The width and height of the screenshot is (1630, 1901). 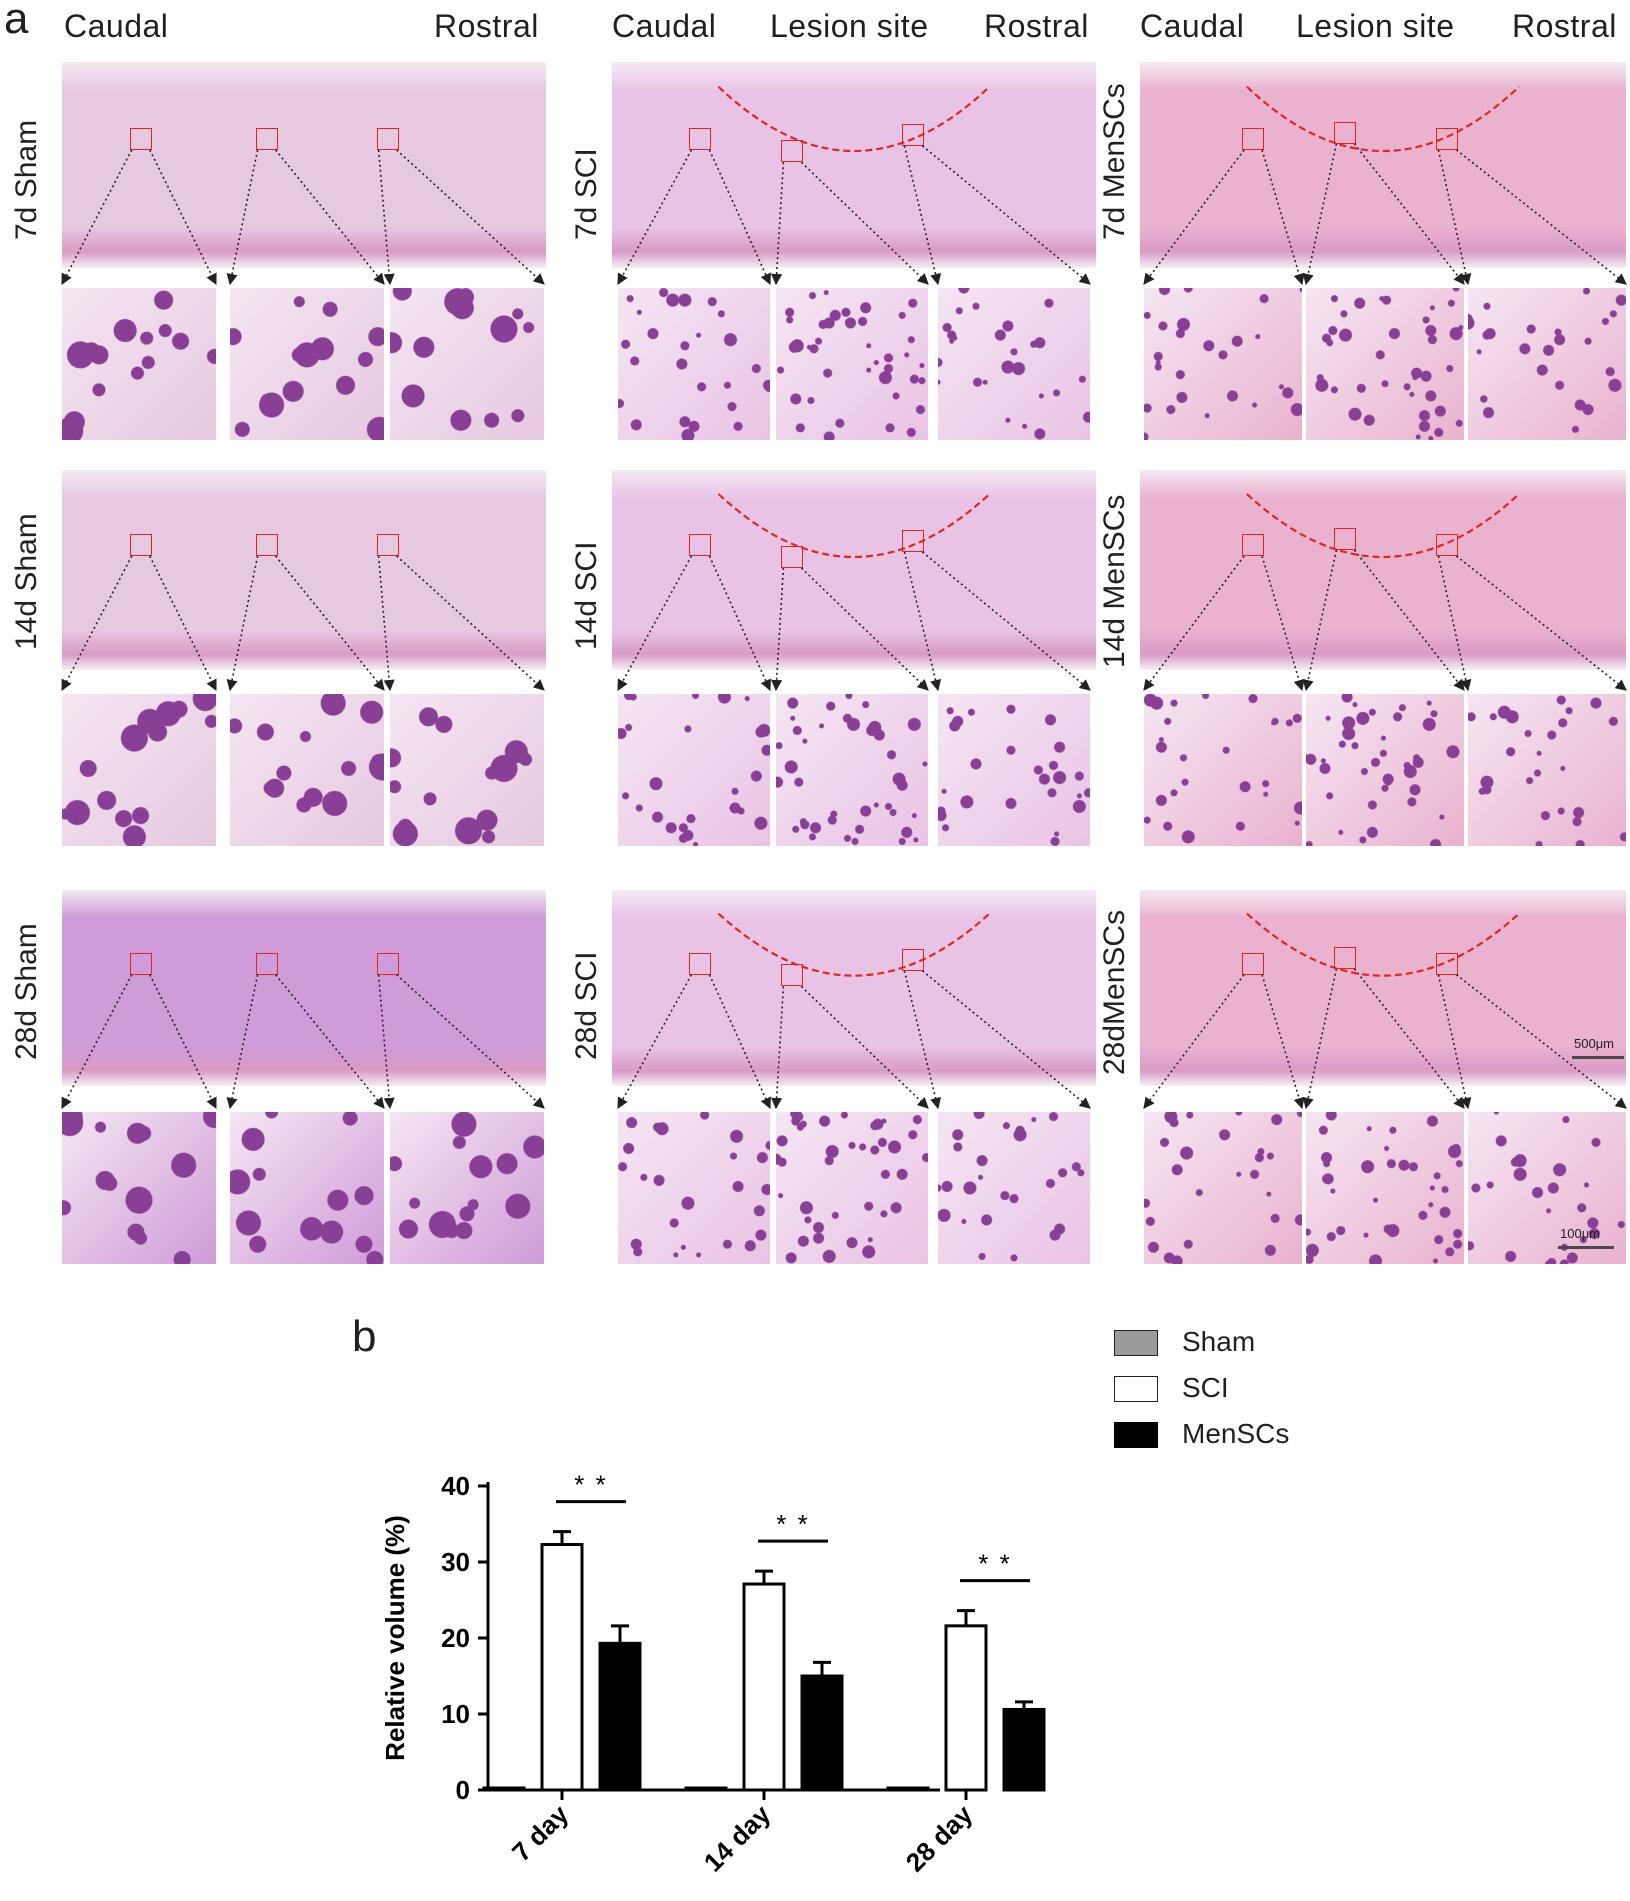 I want to click on legend: Sham SCI MenSCs, so click(x=1234, y=1393).